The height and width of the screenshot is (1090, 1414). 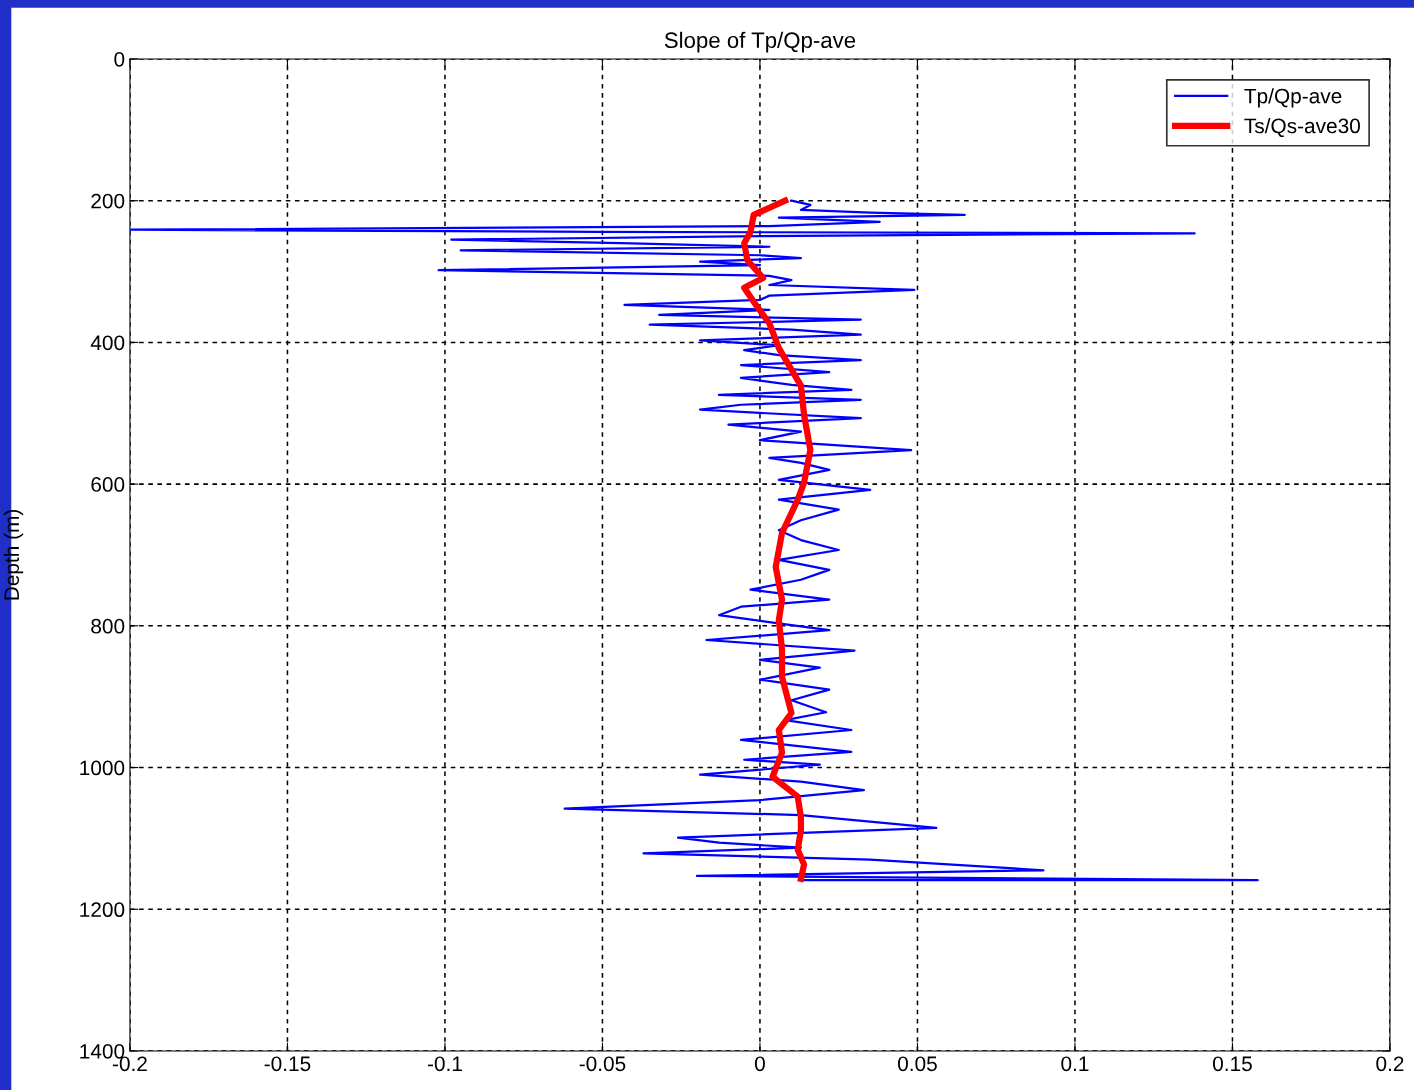 I want to click on x-tick-label: -0.15, so click(x=287, y=1064).